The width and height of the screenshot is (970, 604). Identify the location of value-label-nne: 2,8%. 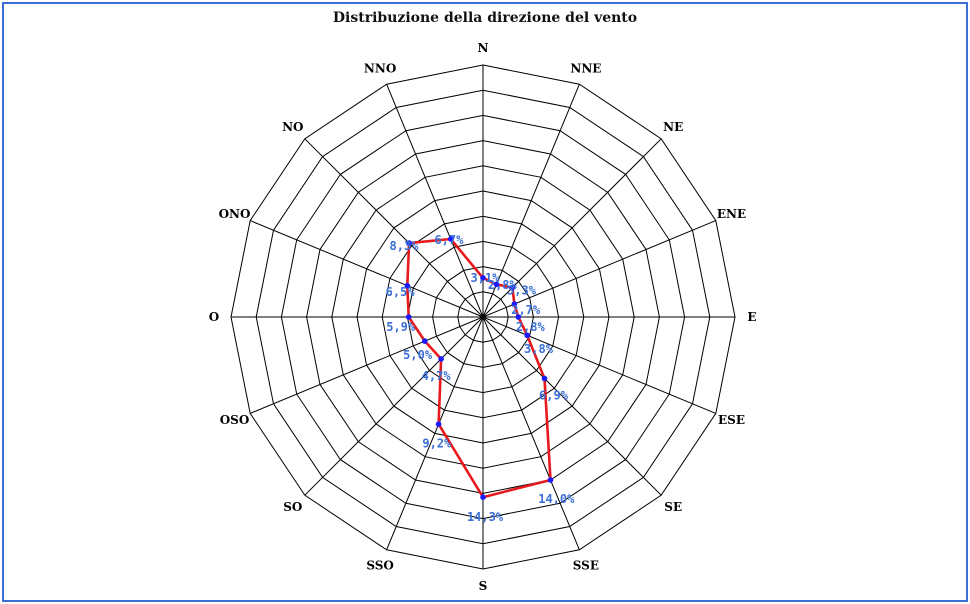
(503, 285).